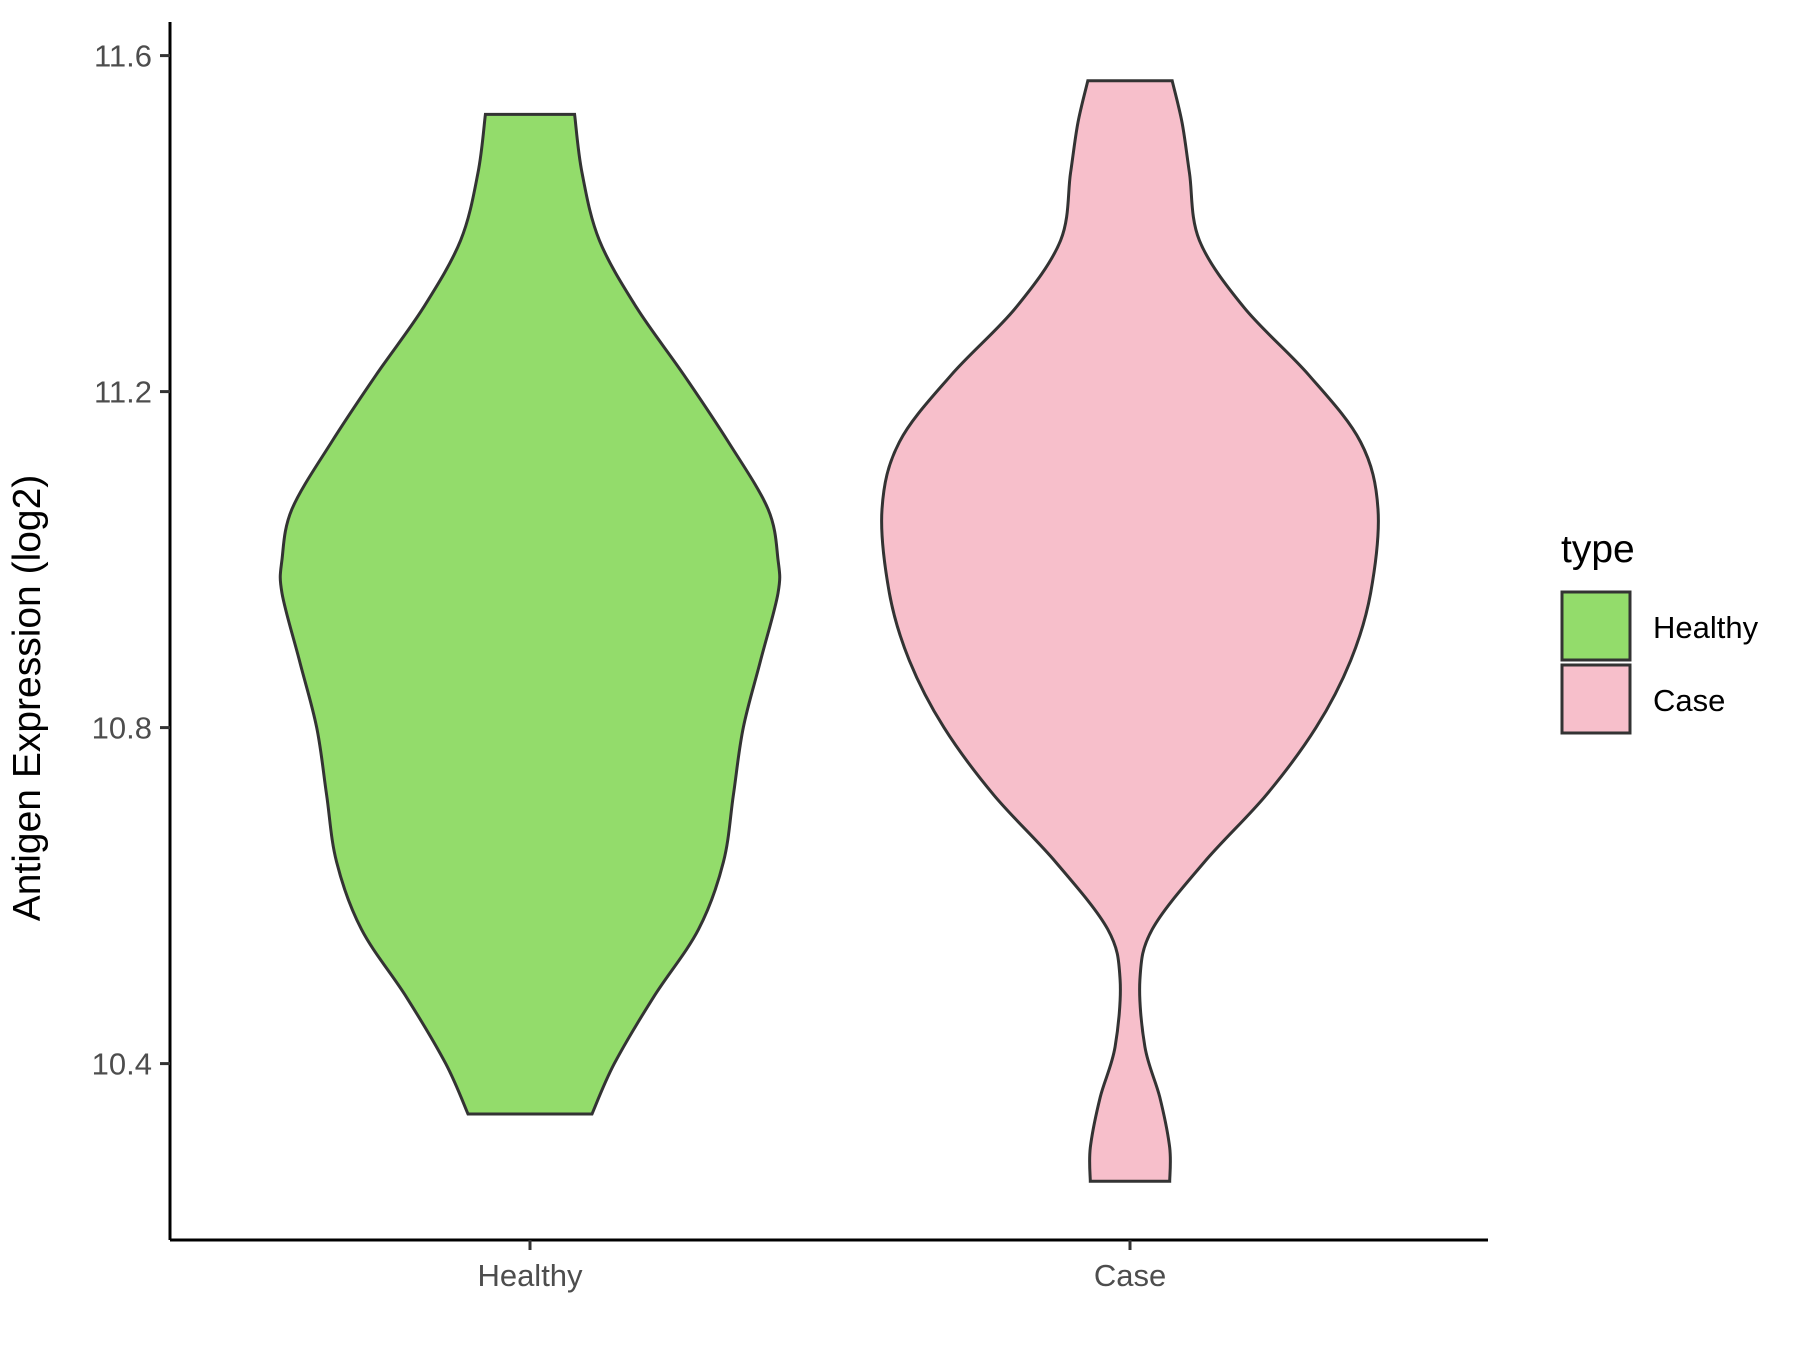  I want to click on legend-label: Case, so click(1689, 700).